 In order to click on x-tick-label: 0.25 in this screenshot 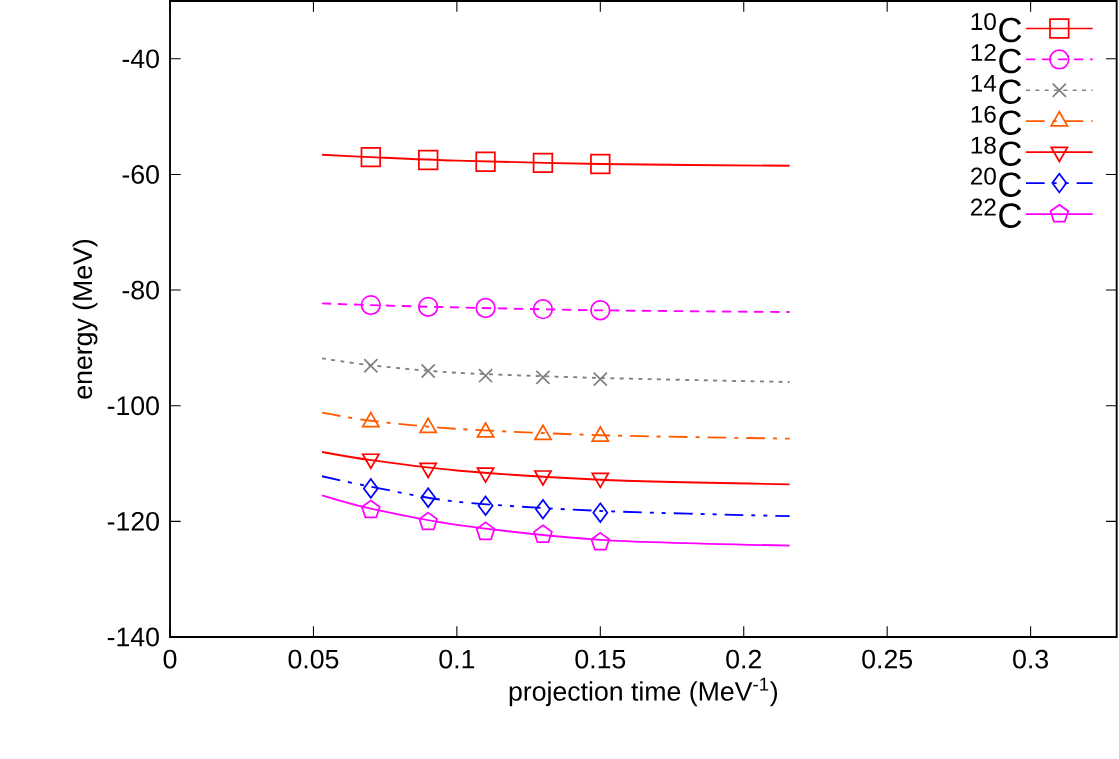, I will do `click(887, 659)`.